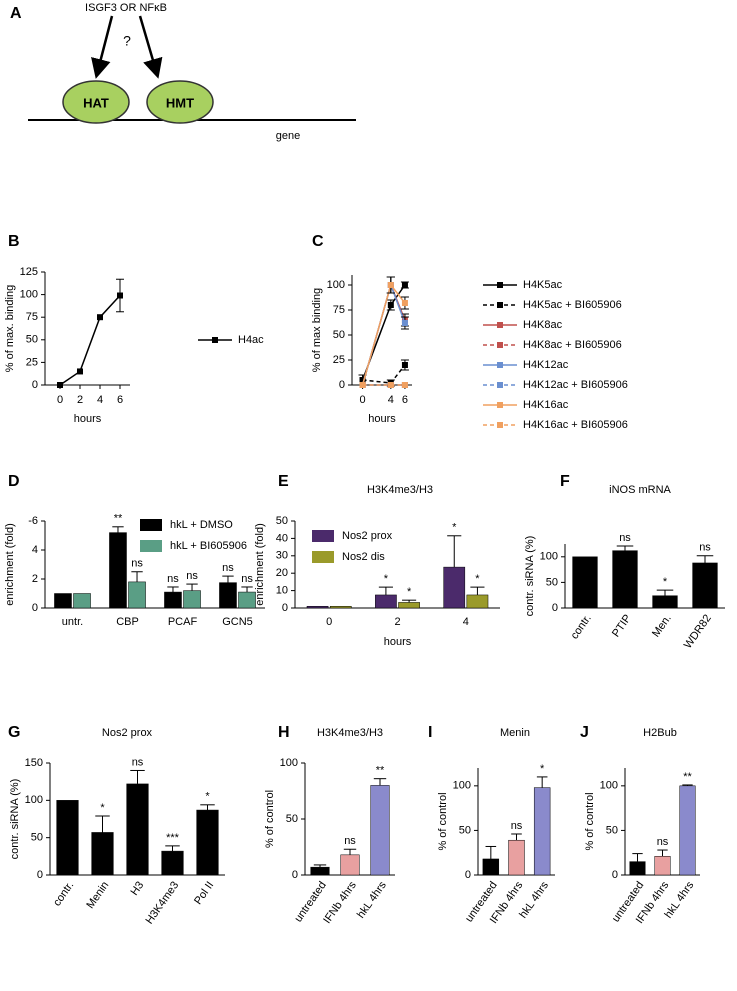 The width and height of the screenshot is (737, 991). What do you see at coordinates (10, 328) in the screenshot?
I see `y-axis-label: % of max. binding` at bounding box center [10, 328].